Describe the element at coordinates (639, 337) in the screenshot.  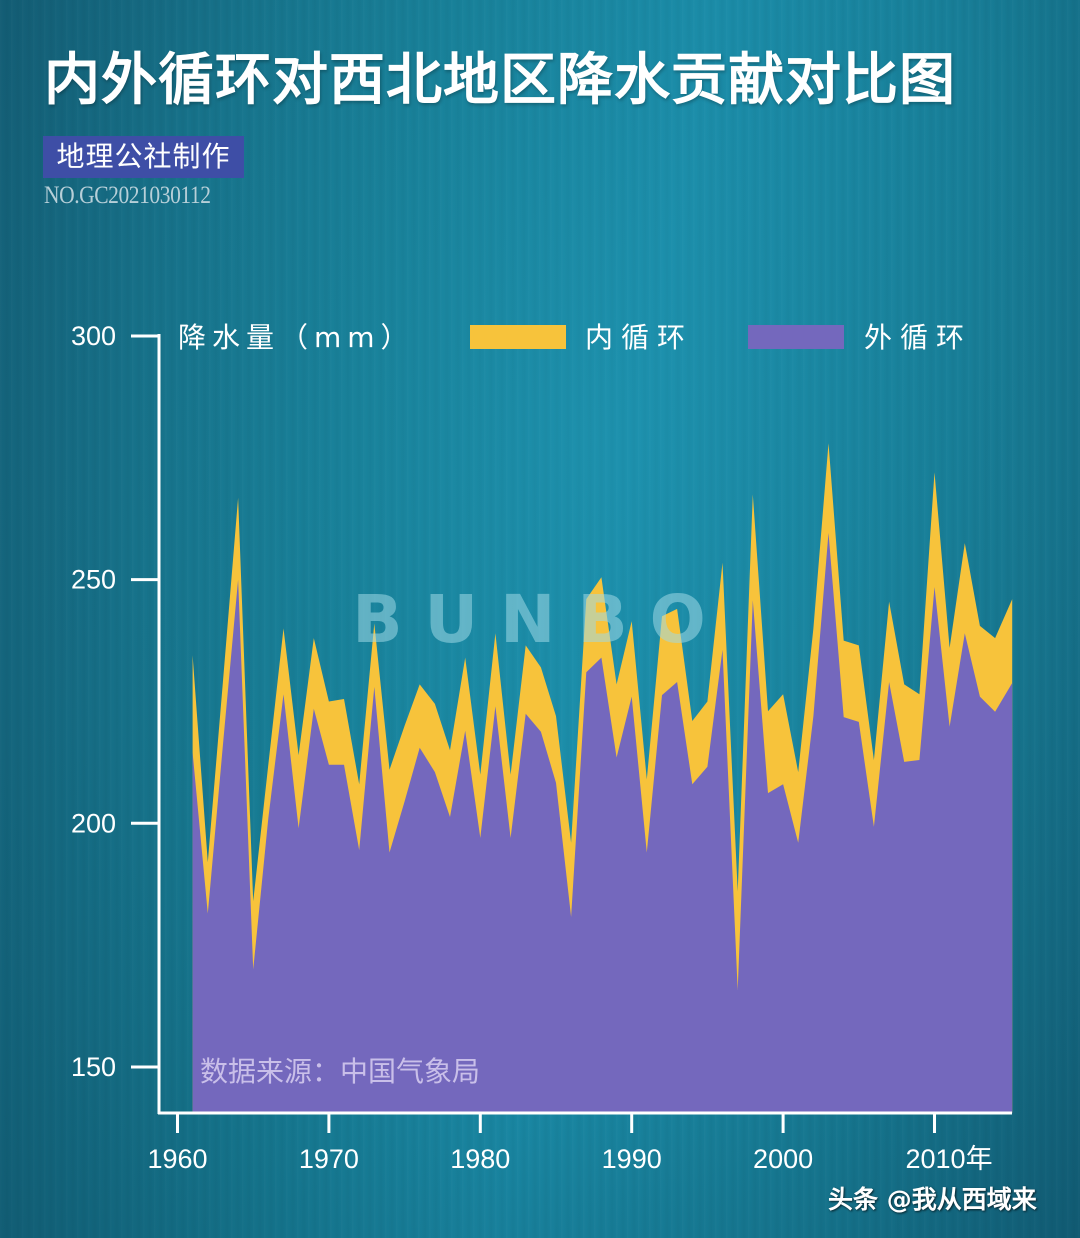
I see `legend-label-inner: 内循环` at that location.